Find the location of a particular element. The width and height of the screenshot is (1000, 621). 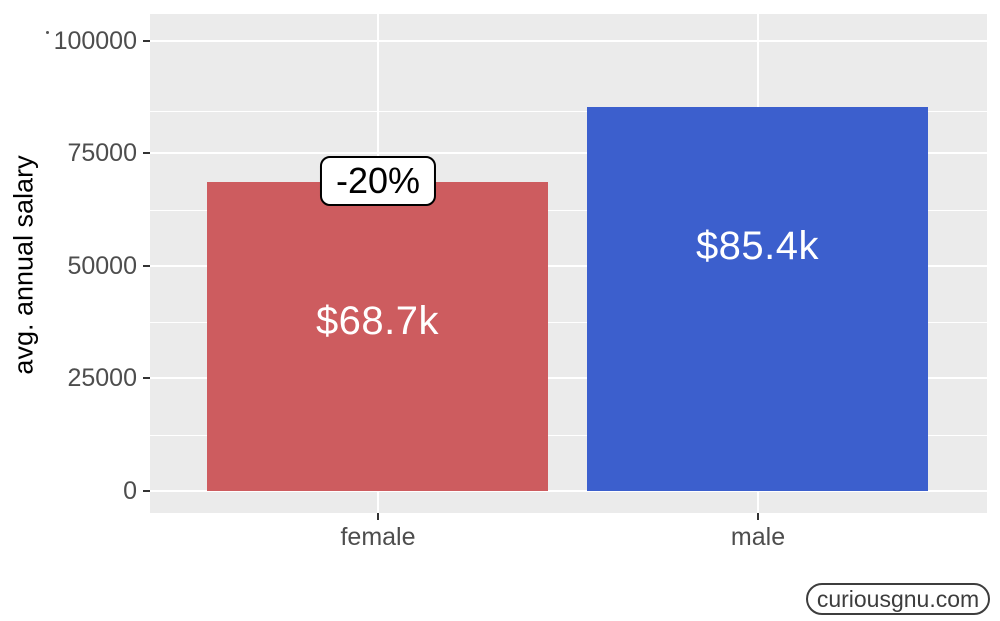

y-tick-label-0: 0 is located at coordinates (130, 491).